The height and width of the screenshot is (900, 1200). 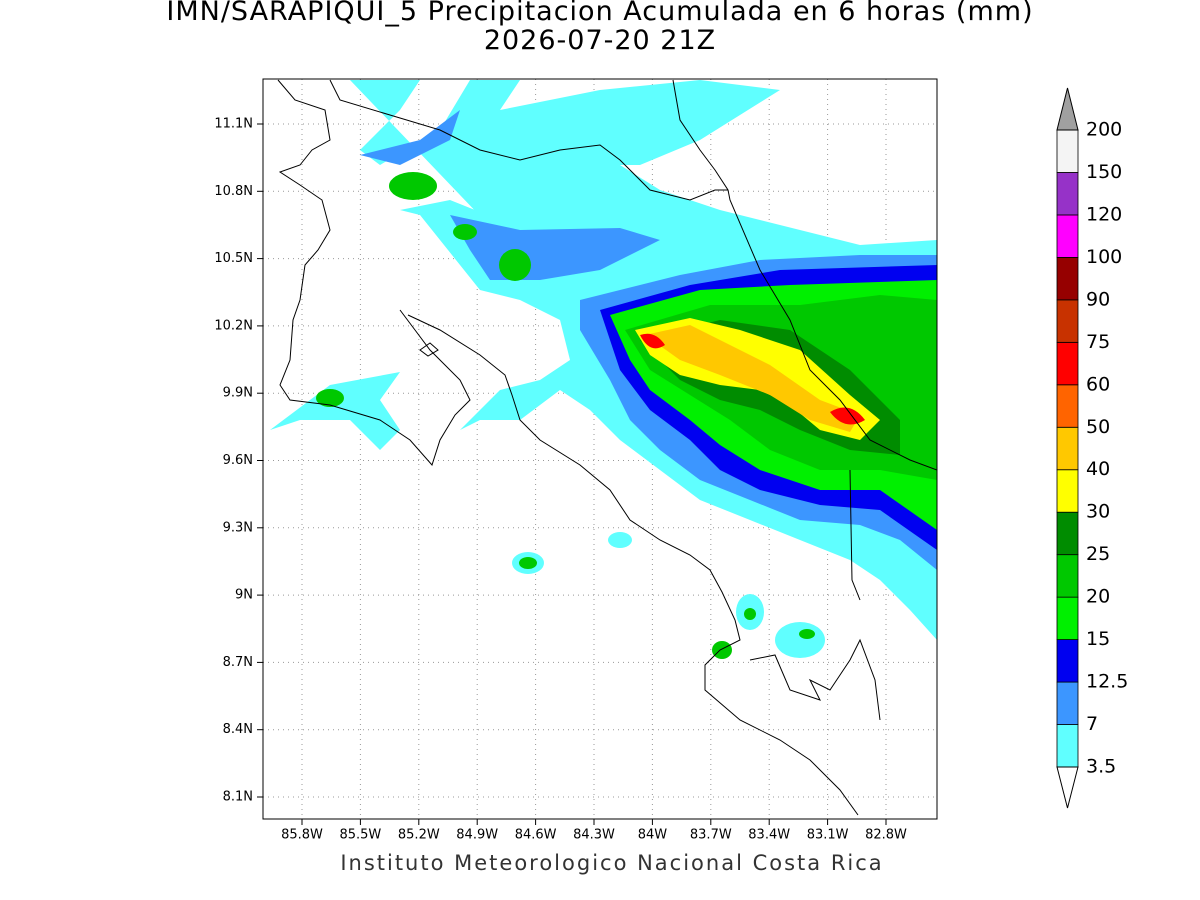 What do you see at coordinates (238, 729) in the screenshot?
I see `y-tick-label: 8.4N` at bounding box center [238, 729].